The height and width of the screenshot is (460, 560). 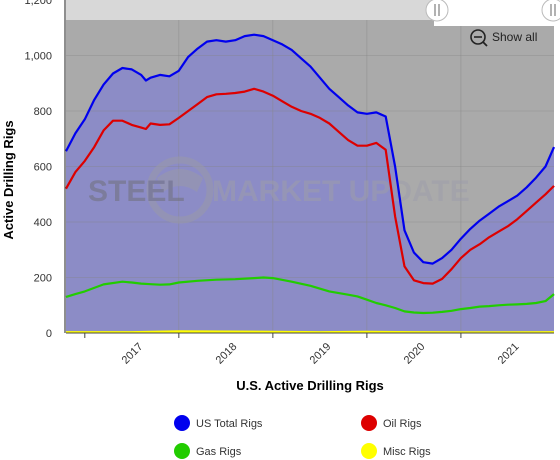 I want to click on navigator-window, so click(x=497, y=13).